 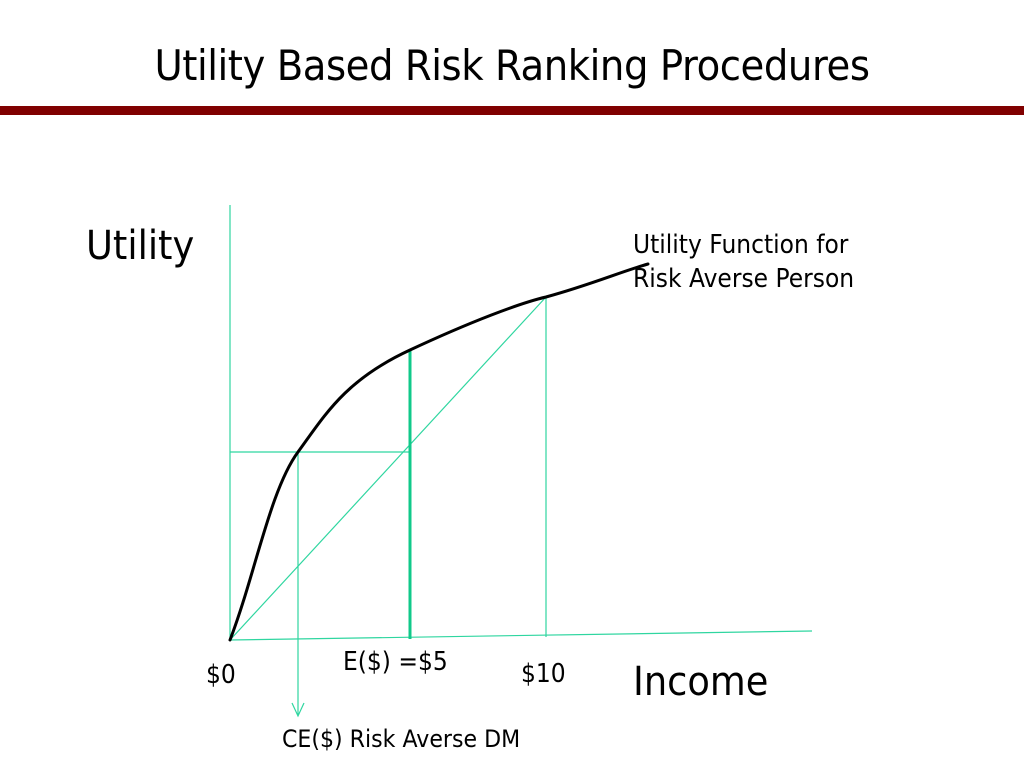 I want to click on income-axis-label: Income, so click(x=701, y=682).